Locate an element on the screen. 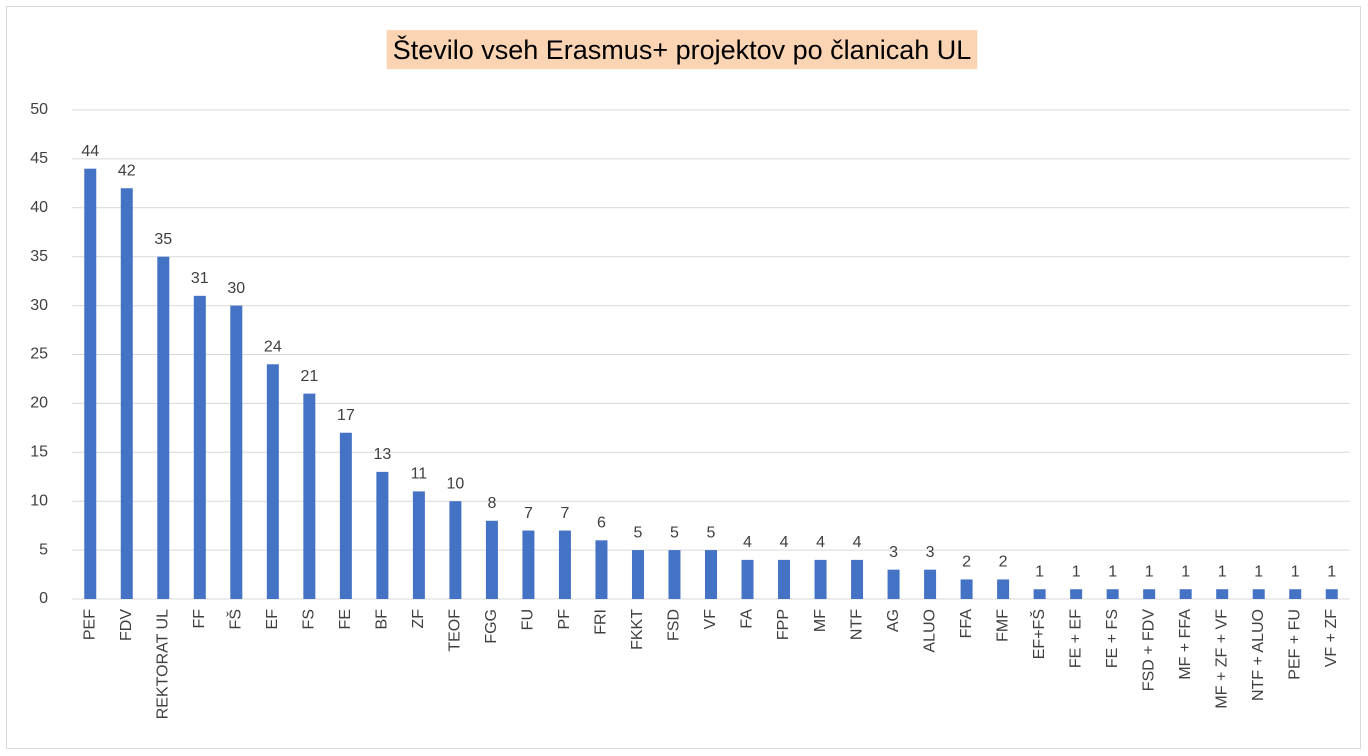  x-tick-label: MF is located at coordinates (820, 620).